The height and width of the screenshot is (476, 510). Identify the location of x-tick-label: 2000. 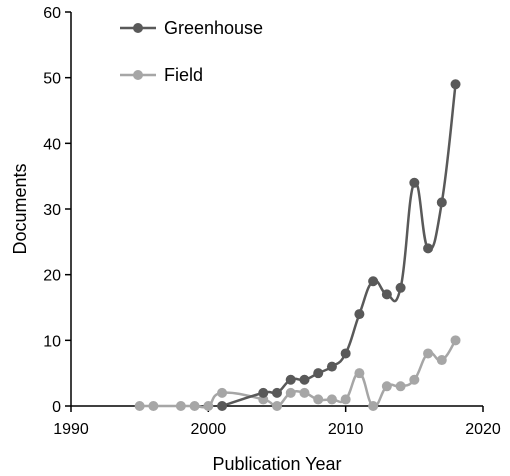
(209, 429).